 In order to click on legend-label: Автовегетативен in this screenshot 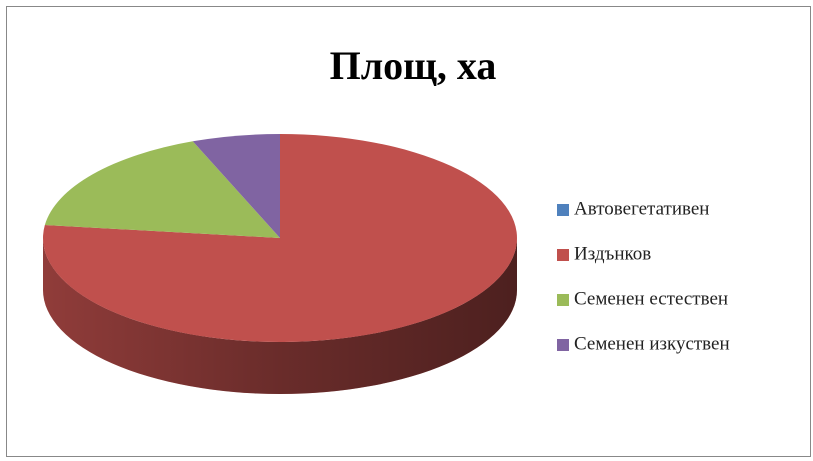, I will do `click(641, 208)`.